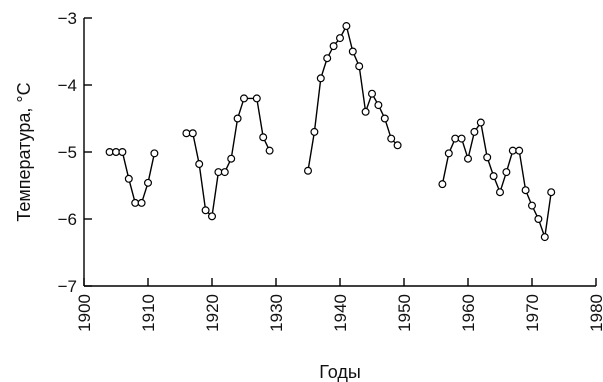  Describe the element at coordinates (67, 219) in the screenshot. I see `y-tick-label: −6` at that location.